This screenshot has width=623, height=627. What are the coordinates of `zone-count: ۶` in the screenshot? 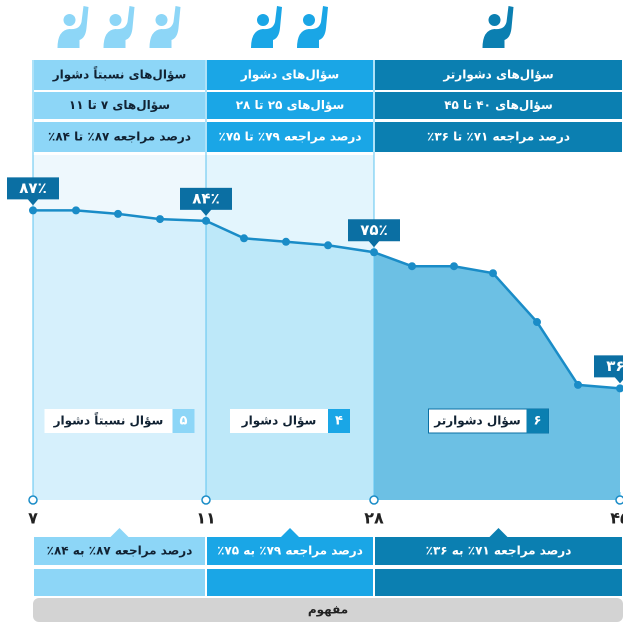 It's located at (538, 421).